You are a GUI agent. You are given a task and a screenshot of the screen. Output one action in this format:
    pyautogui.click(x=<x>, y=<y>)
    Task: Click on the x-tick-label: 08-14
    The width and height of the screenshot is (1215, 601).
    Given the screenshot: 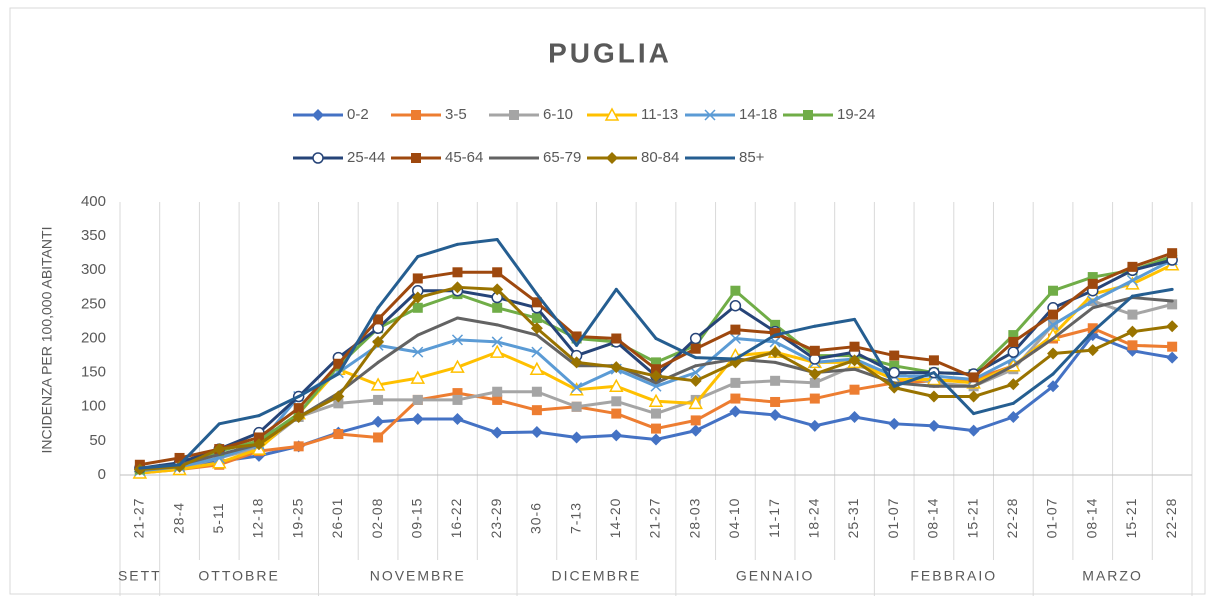 What is the action you would take?
    pyautogui.click(x=933, y=518)
    